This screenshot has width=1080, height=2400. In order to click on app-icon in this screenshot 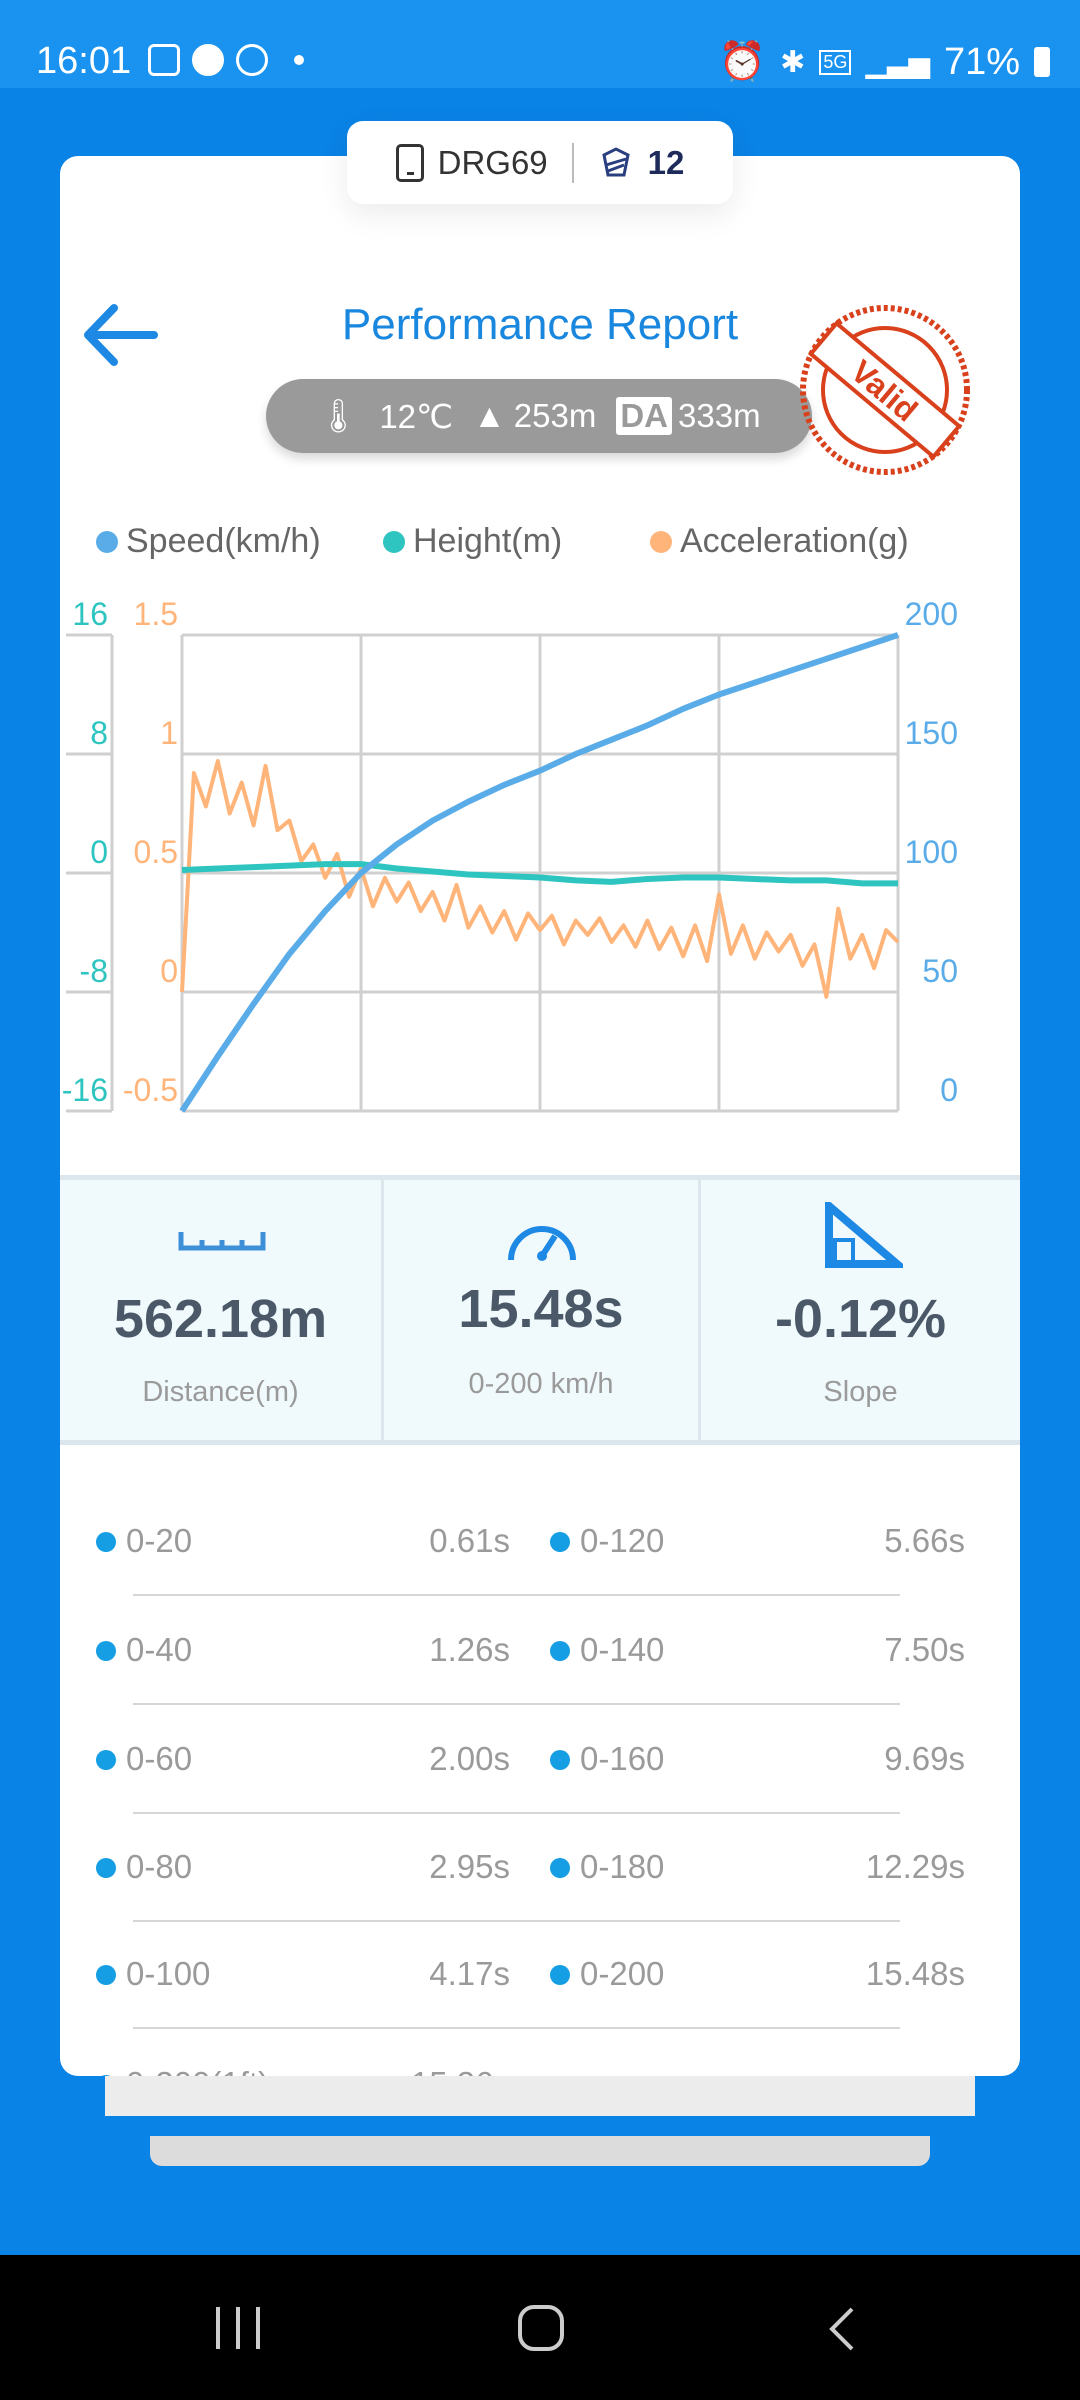, I will do `click(252, 60)`.